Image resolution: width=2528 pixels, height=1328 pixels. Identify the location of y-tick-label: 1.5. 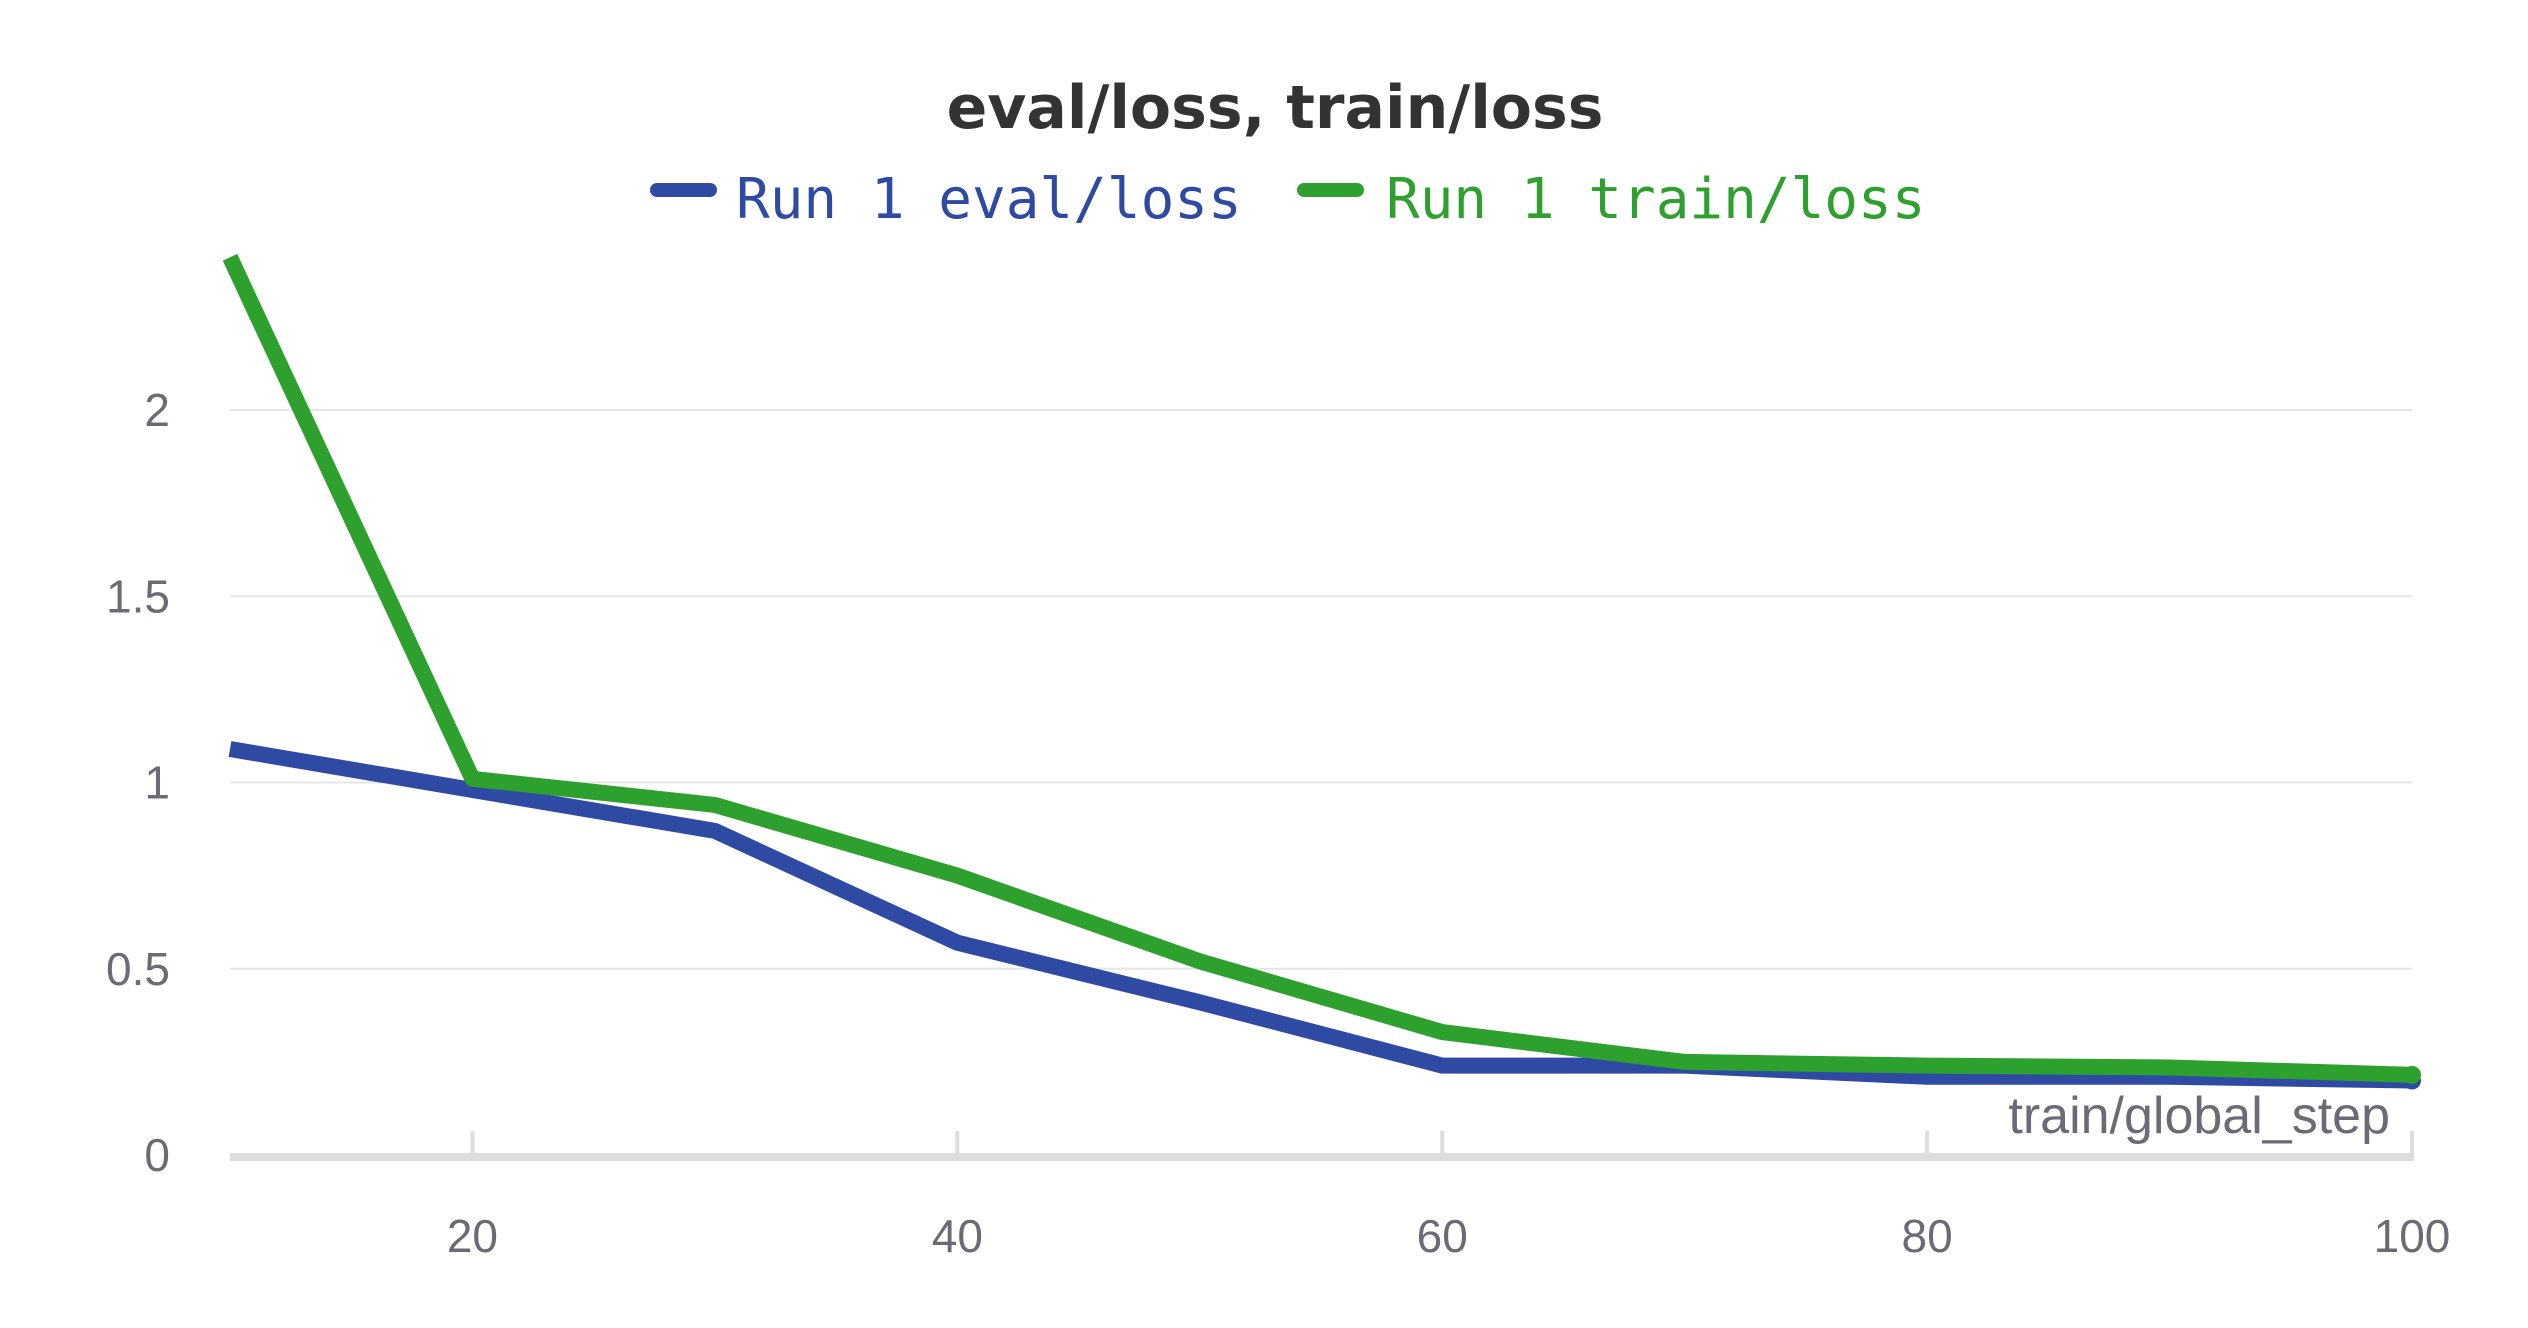
(138, 596).